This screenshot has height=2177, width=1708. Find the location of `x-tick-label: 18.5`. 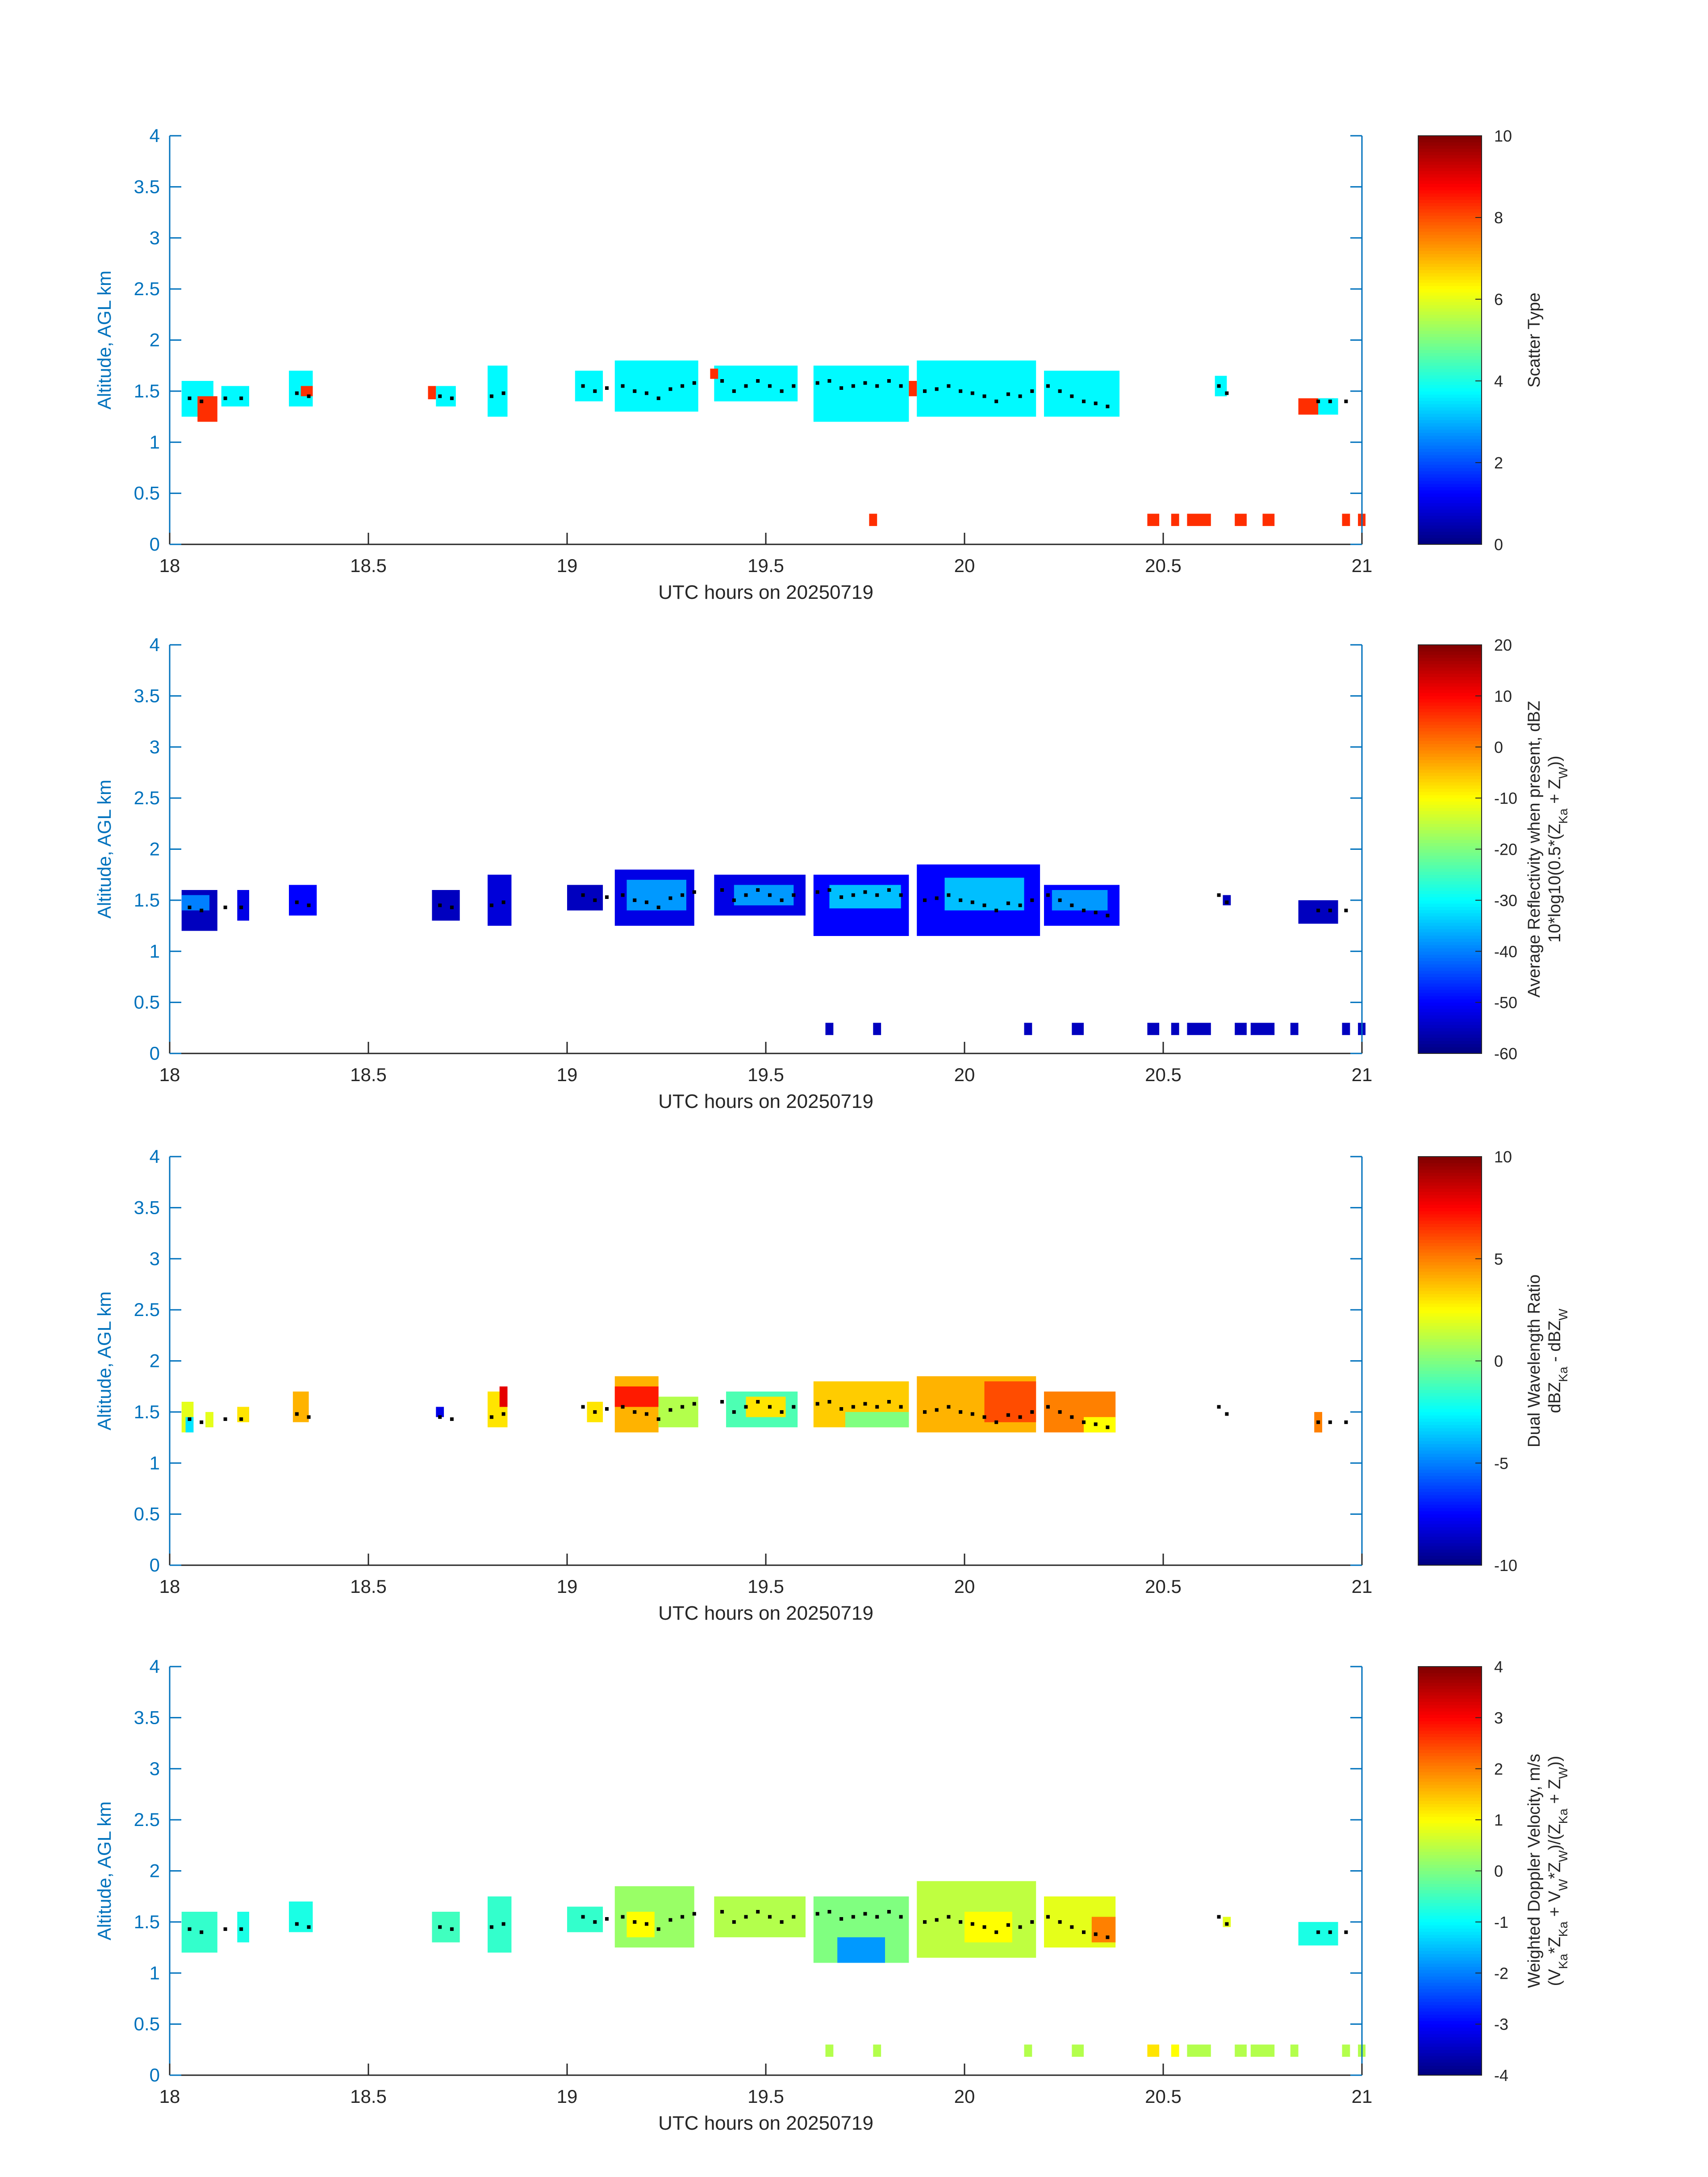

x-tick-label: 18.5 is located at coordinates (368, 2096).